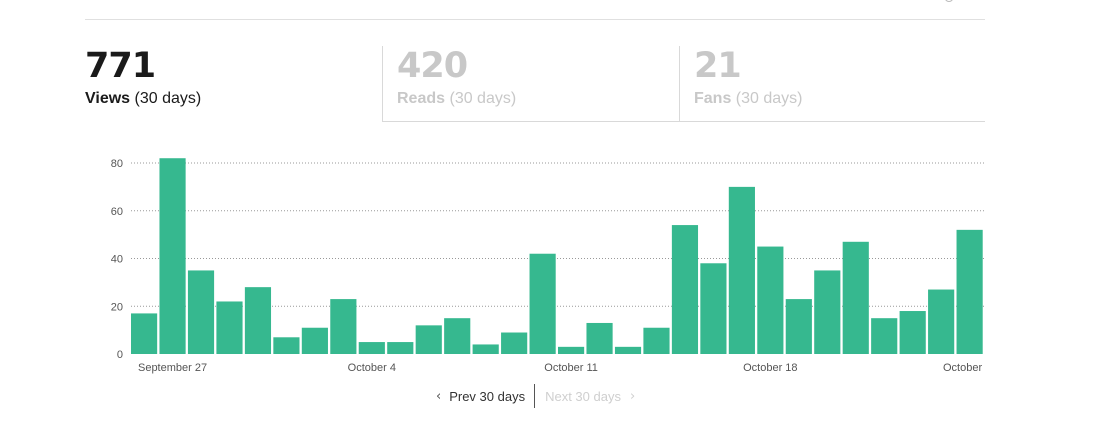  I want to click on x-tick-label: October, so click(962, 368).